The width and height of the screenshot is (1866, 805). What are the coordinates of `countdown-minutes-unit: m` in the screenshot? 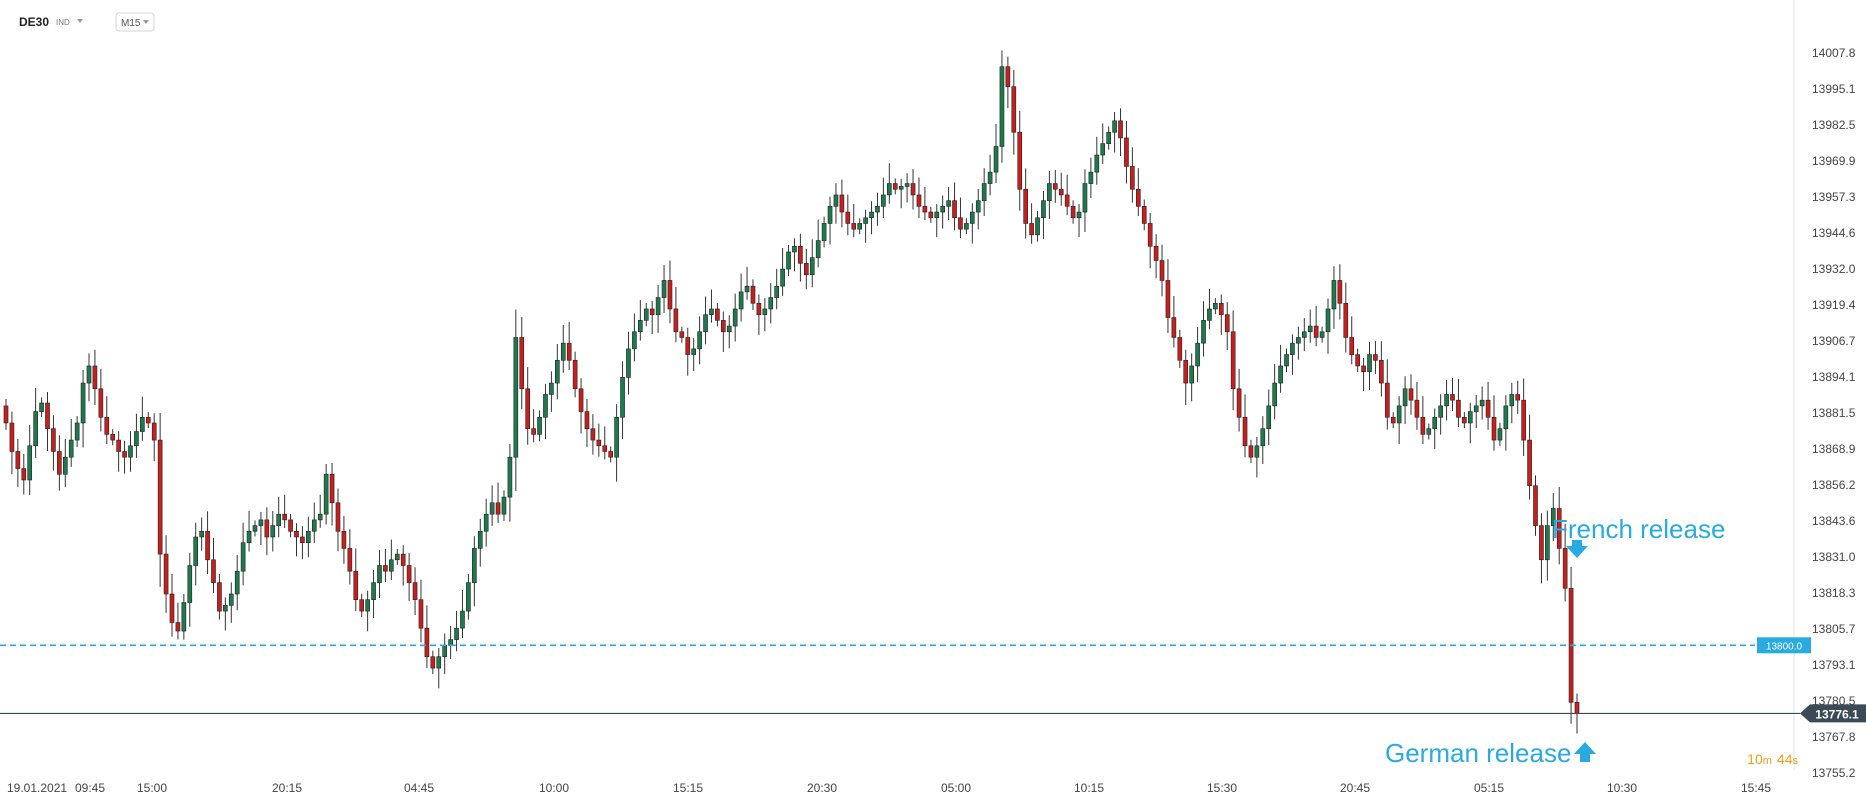 It's located at (1767, 761).